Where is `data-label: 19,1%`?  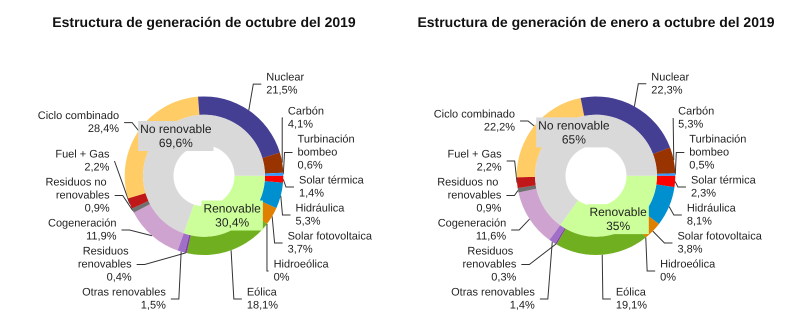
data-label: 19,1% is located at coordinates (632, 306).